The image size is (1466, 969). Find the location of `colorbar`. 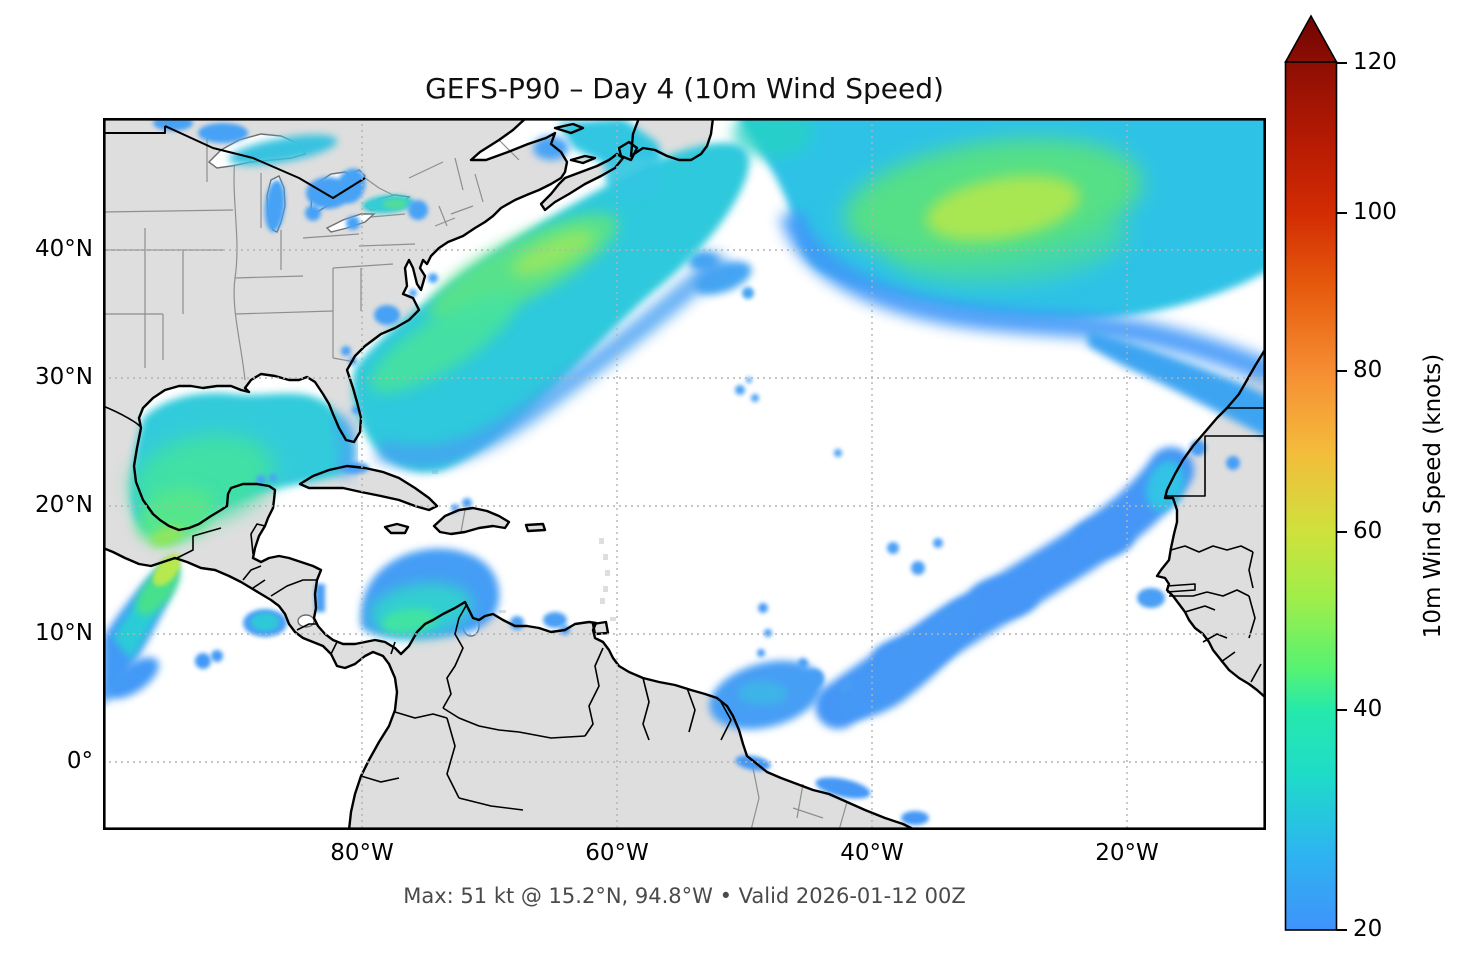

colorbar is located at coordinates (1315, 472).